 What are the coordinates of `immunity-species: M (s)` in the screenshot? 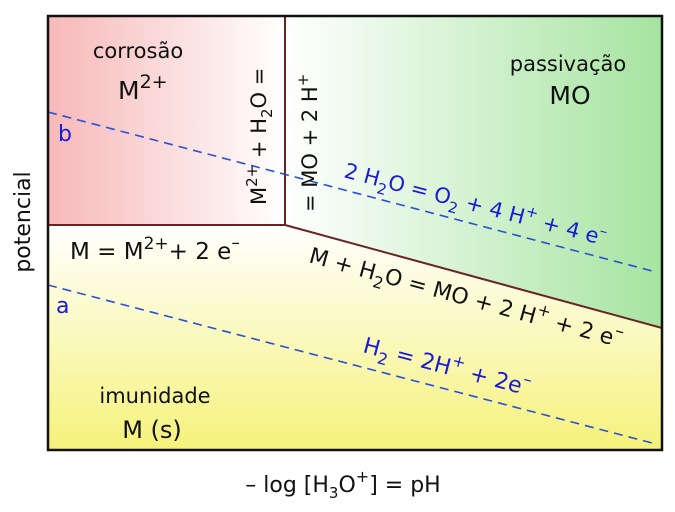 It's located at (152, 430).